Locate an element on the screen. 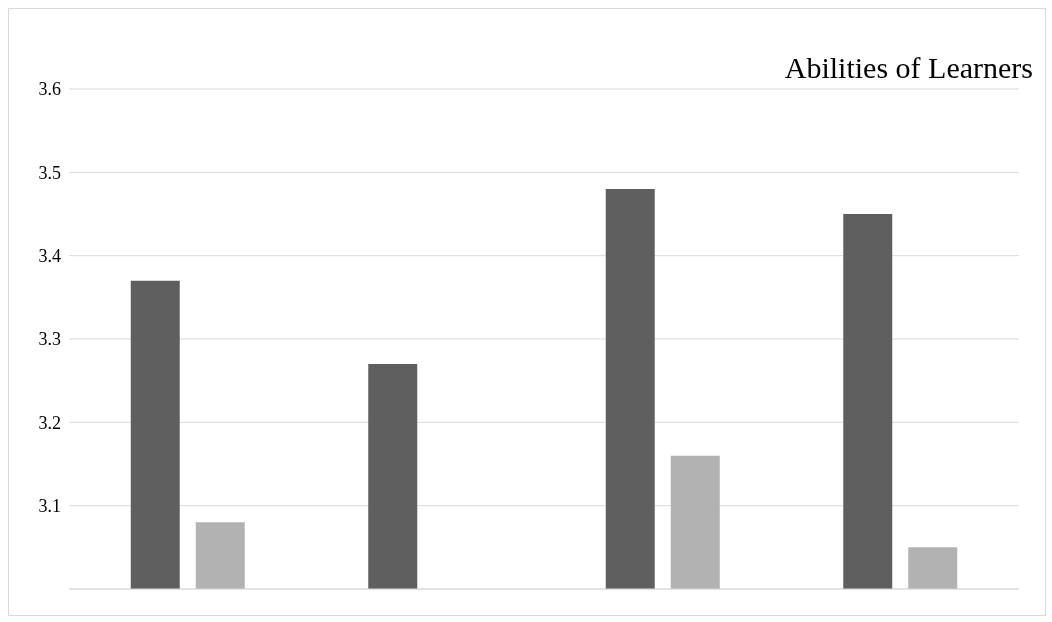 The height and width of the screenshot is (622, 1052). y-tick-label: 3.2 is located at coordinates (49, 422).